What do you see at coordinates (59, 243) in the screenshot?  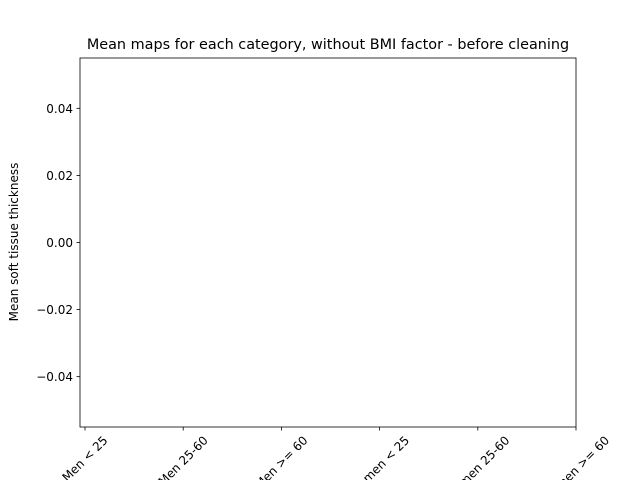 I see `y-tick-label: 0.00` at bounding box center [59, 243].